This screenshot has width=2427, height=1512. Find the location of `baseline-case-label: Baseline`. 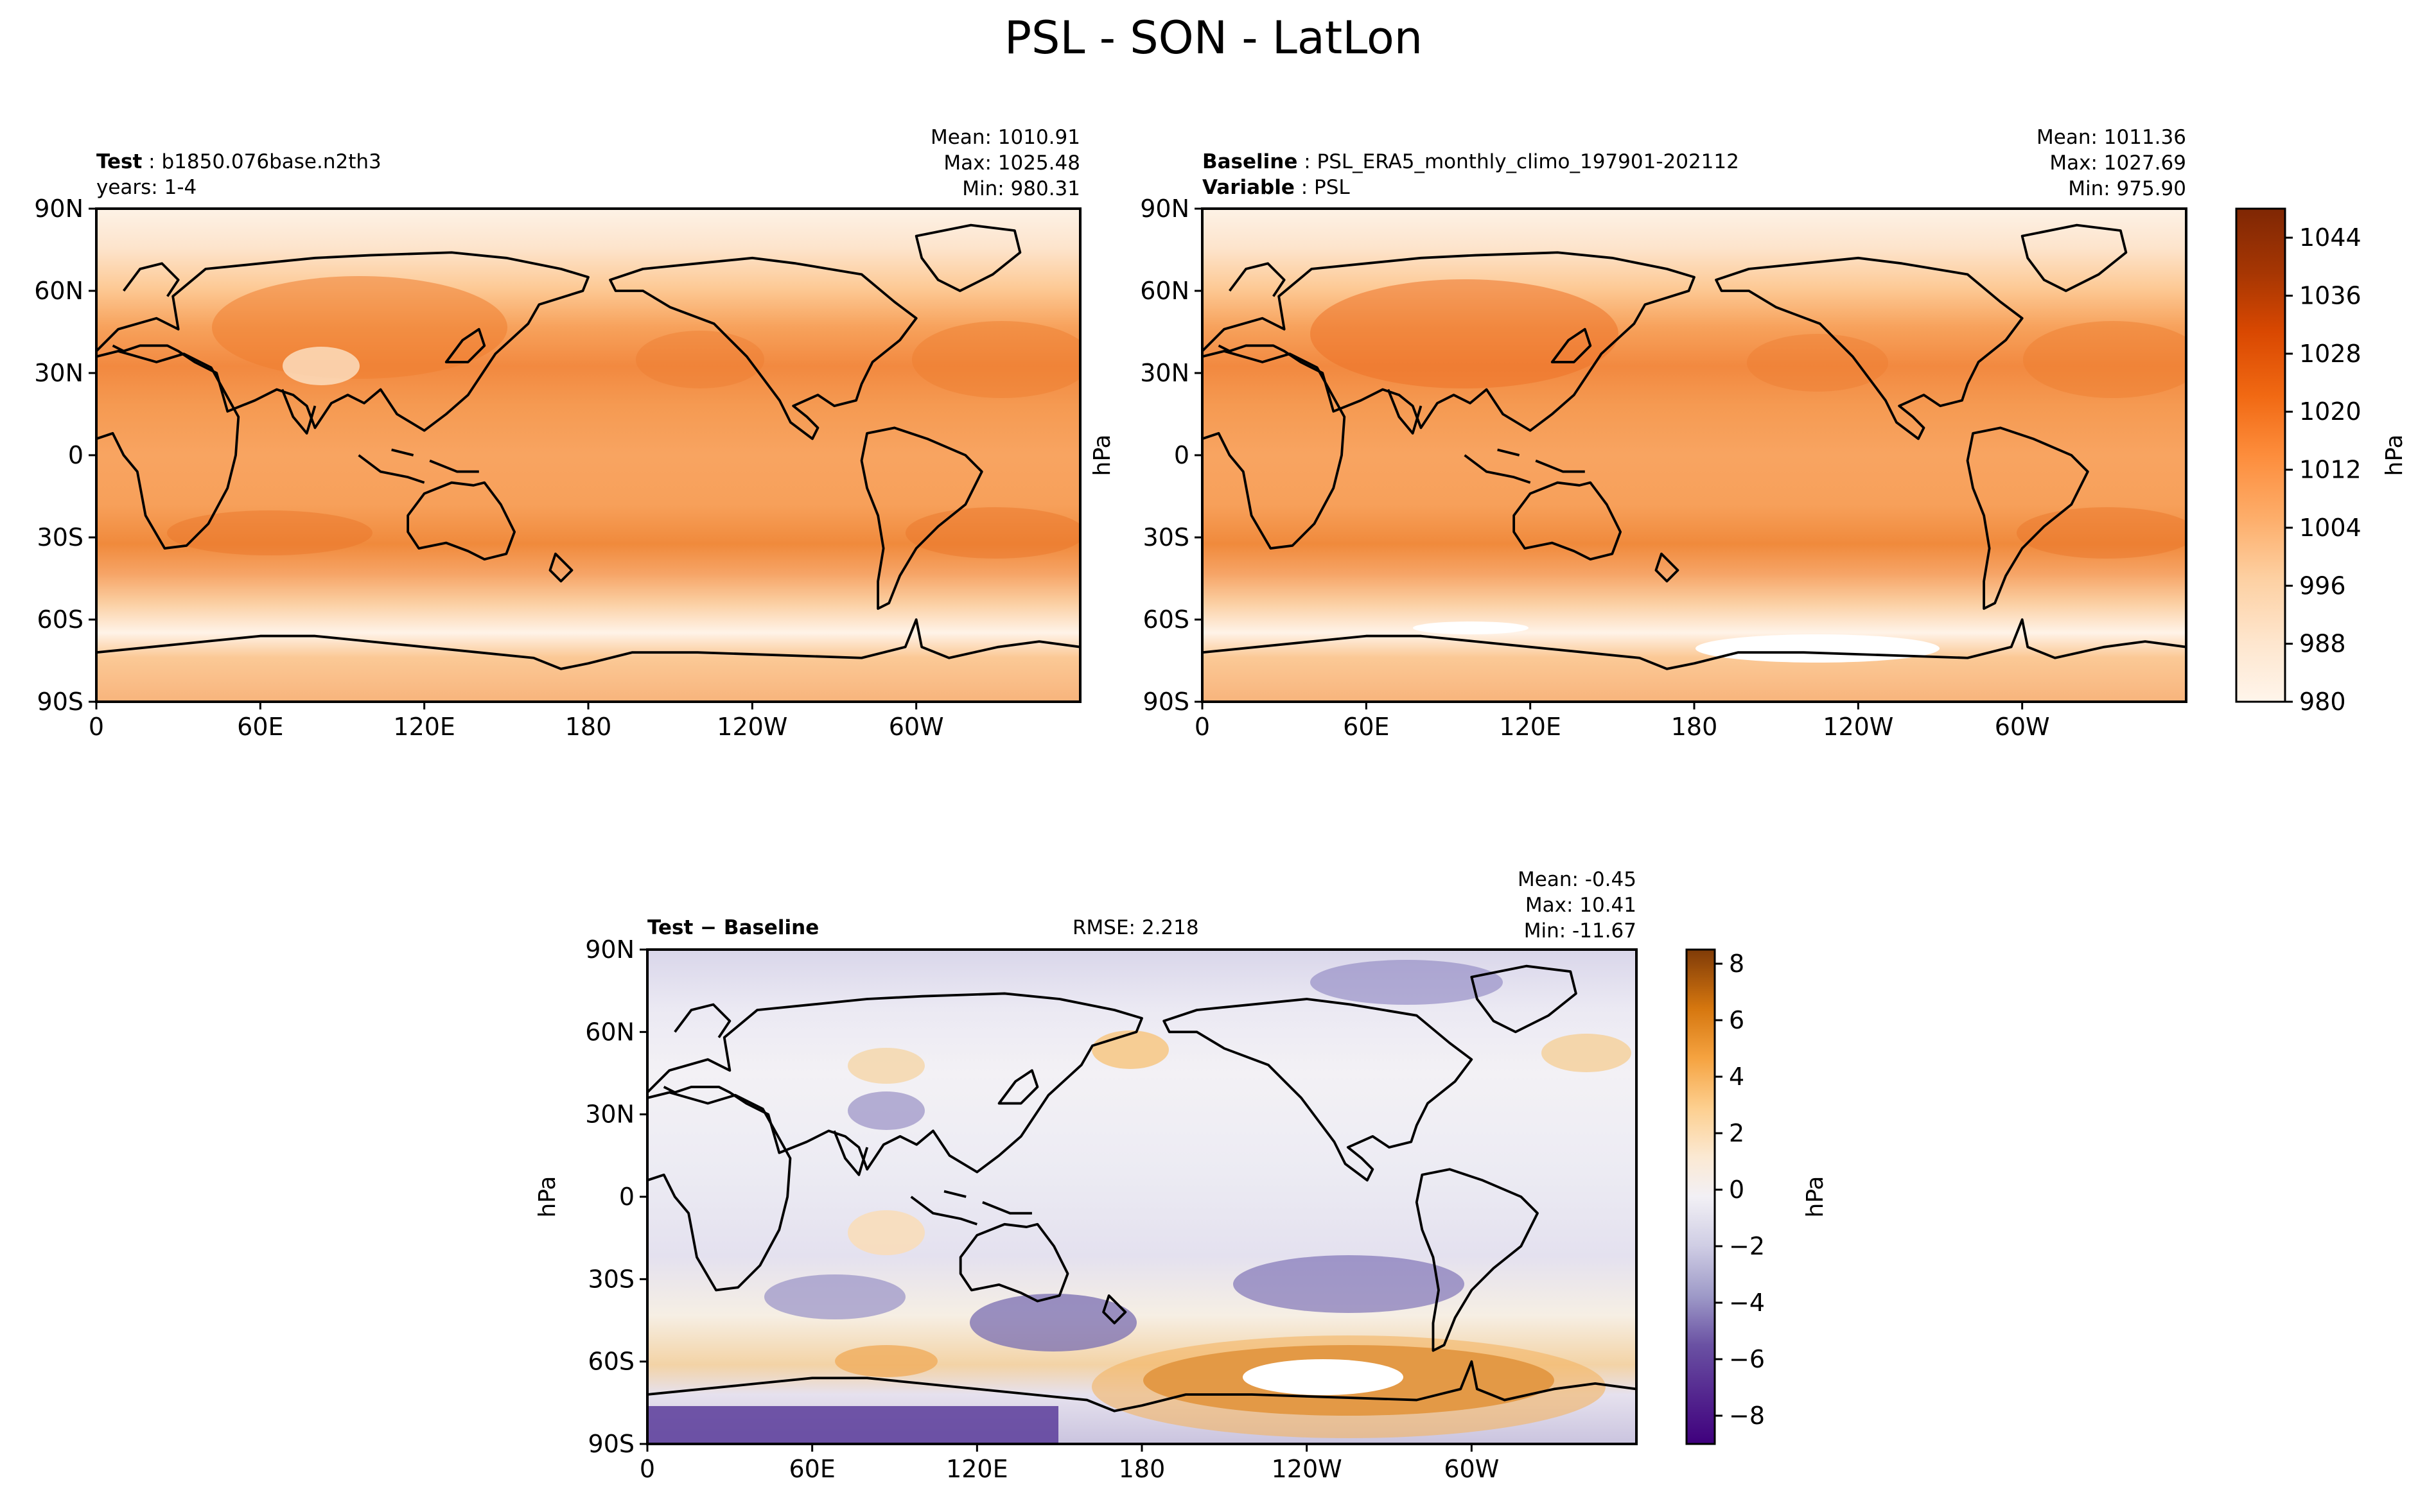

baseline-case-label: Baseline is located at coordinates (1250, 161).